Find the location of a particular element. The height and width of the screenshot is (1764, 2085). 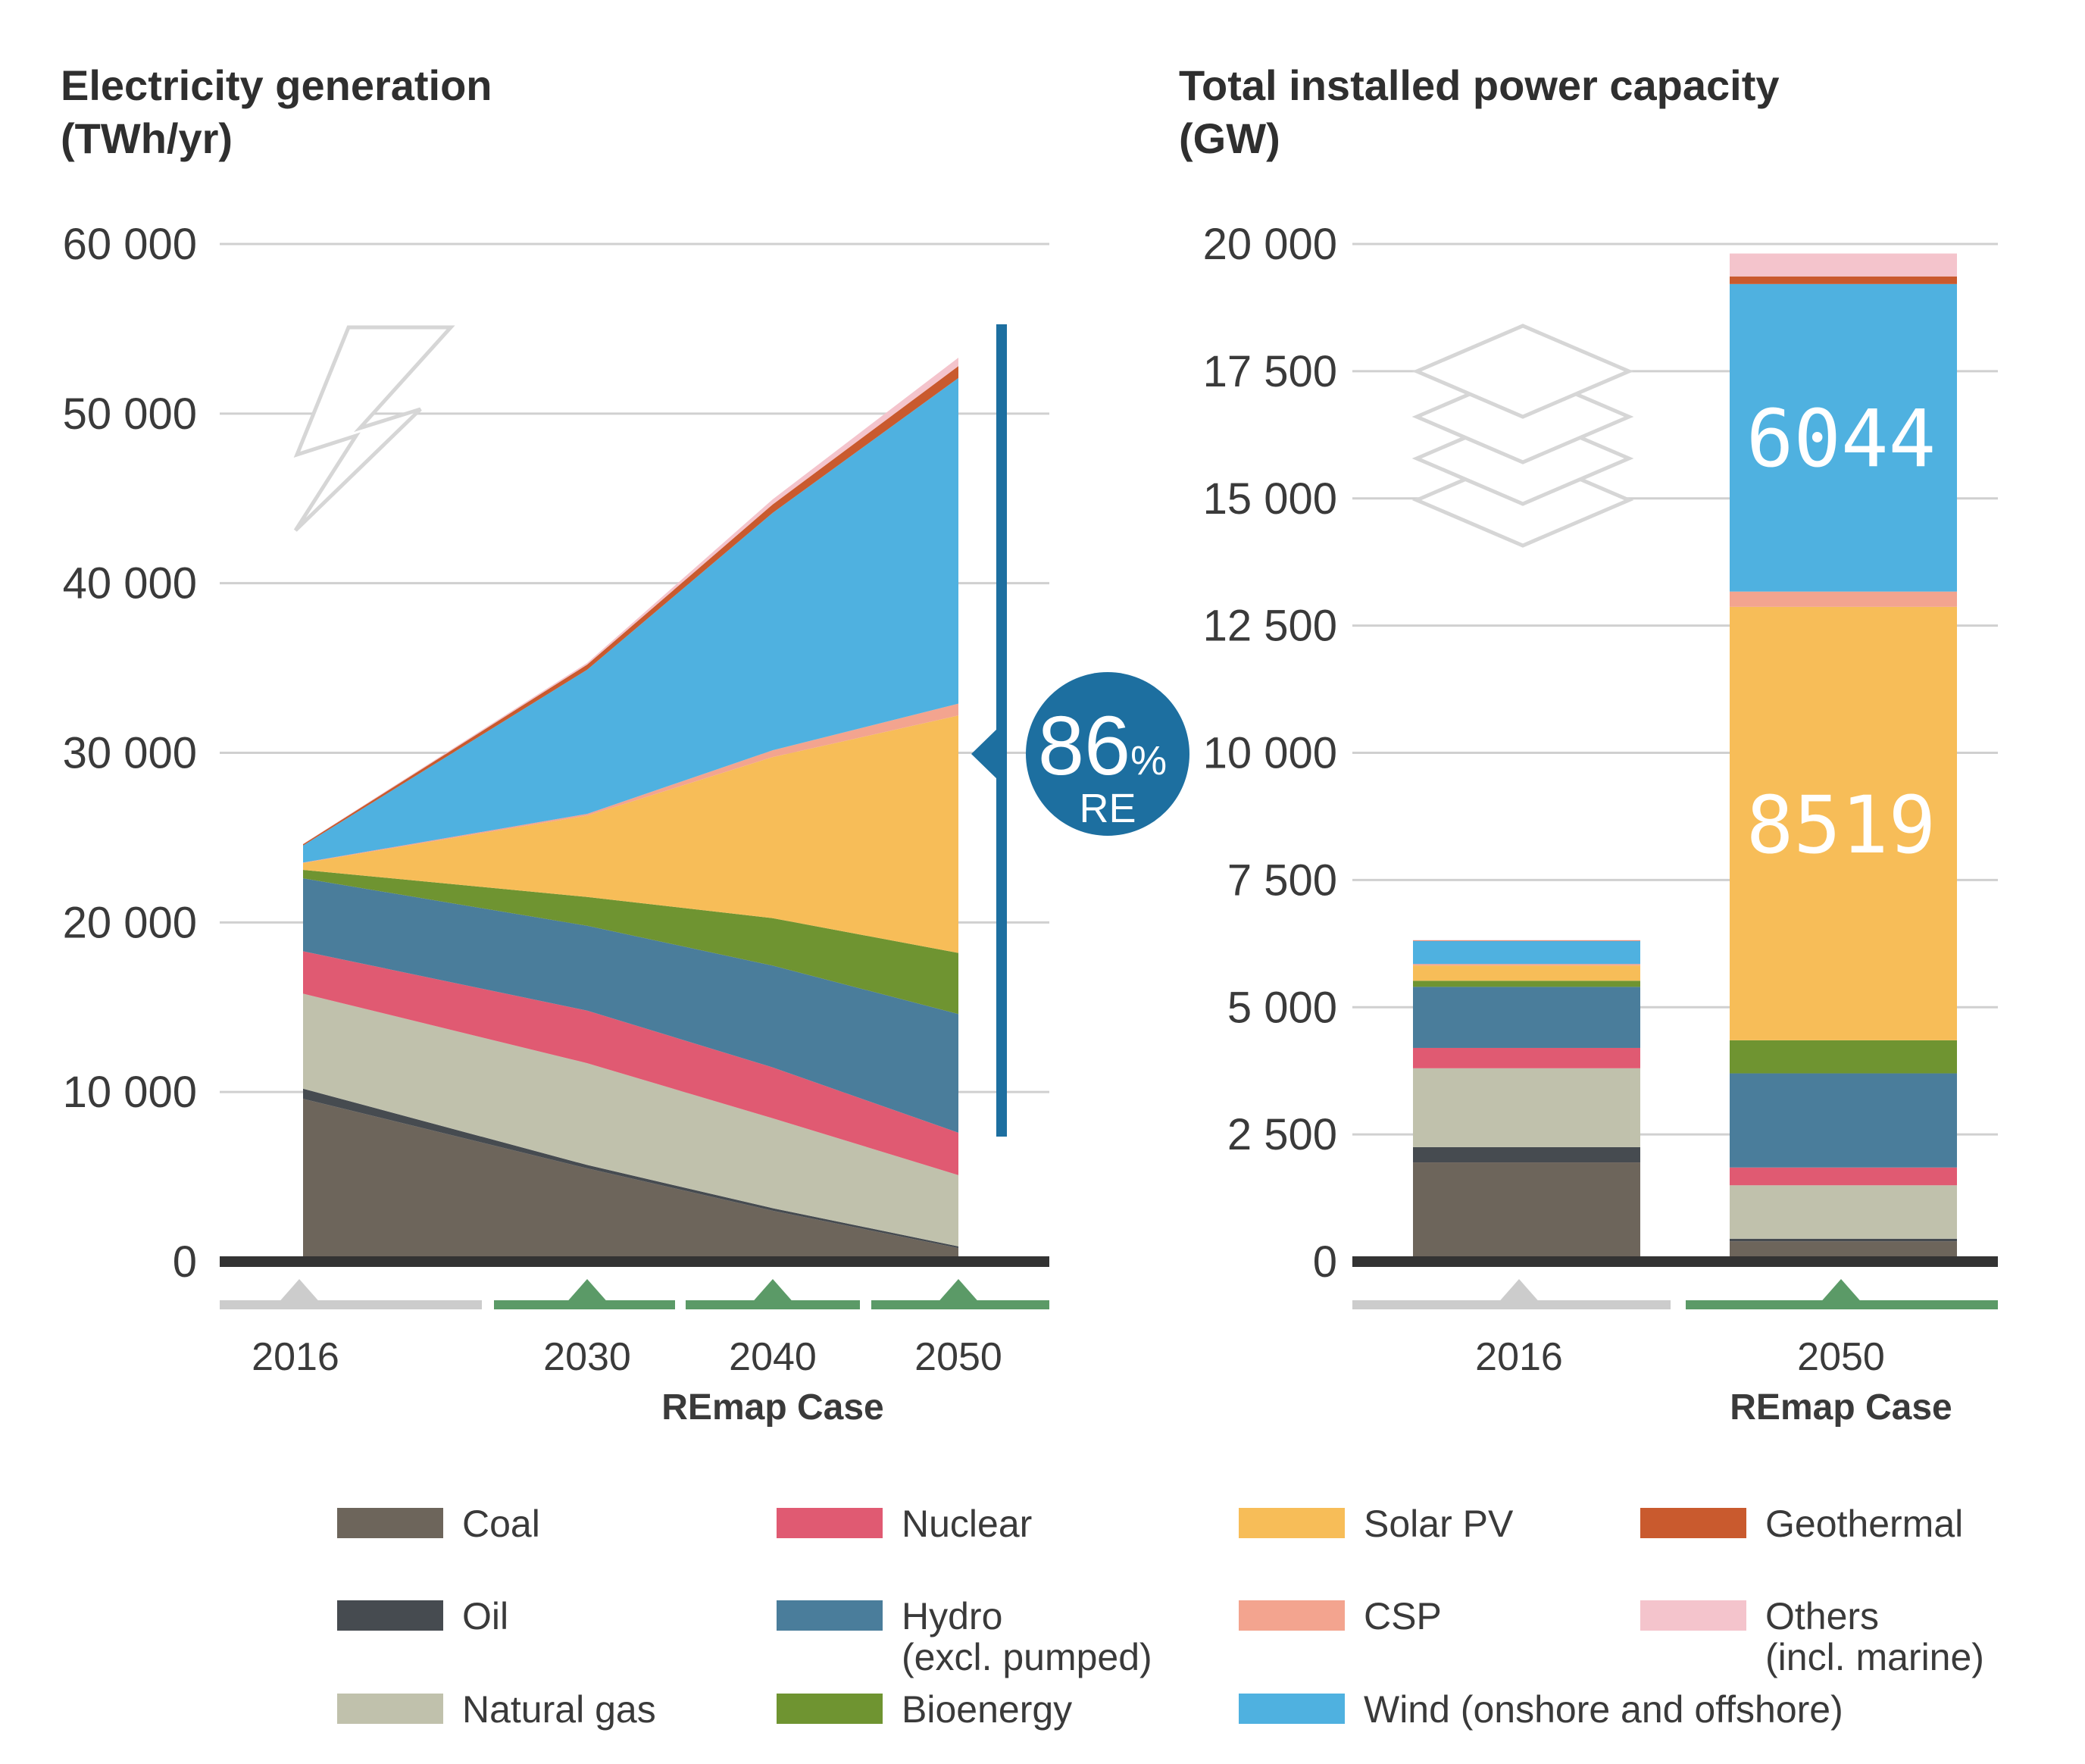

legend-item-gas: Natural gas is located at coordinates (497, 1709).